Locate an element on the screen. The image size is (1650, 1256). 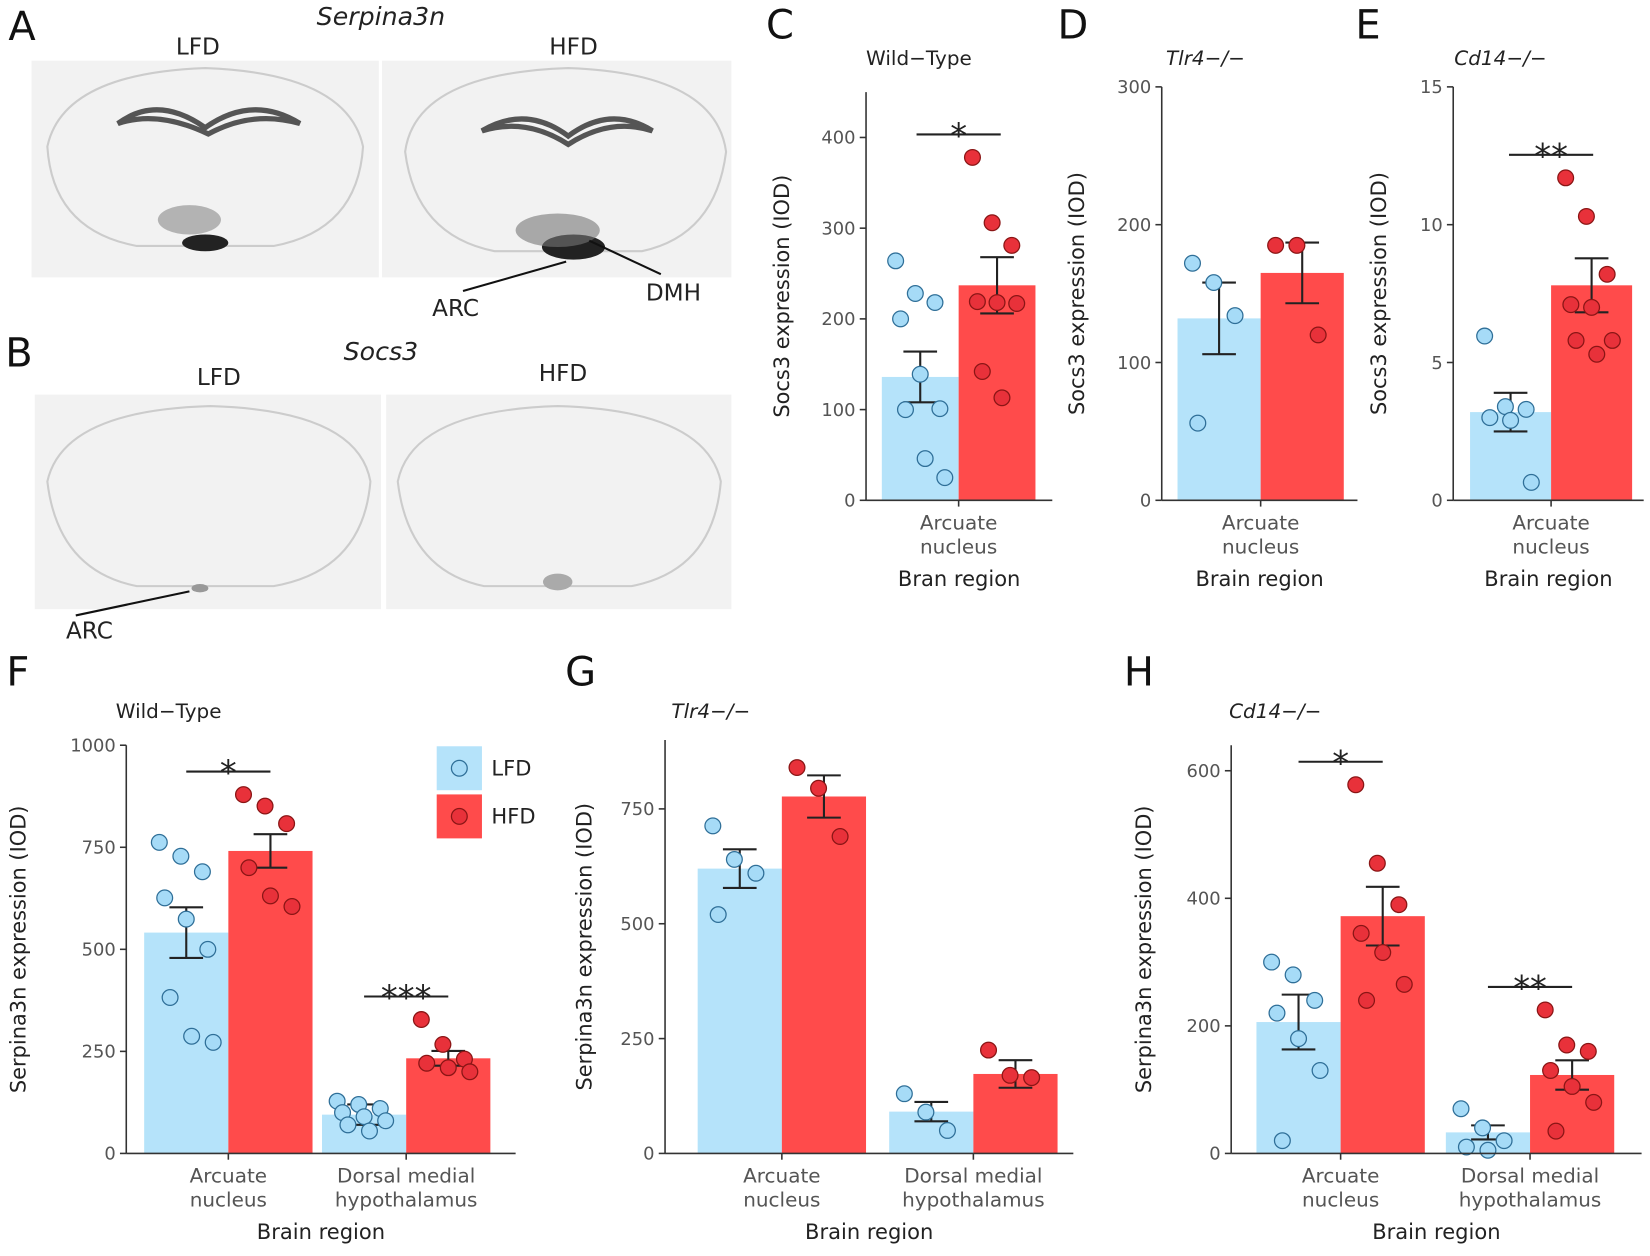
pointer is located at coordinates (514, 276).